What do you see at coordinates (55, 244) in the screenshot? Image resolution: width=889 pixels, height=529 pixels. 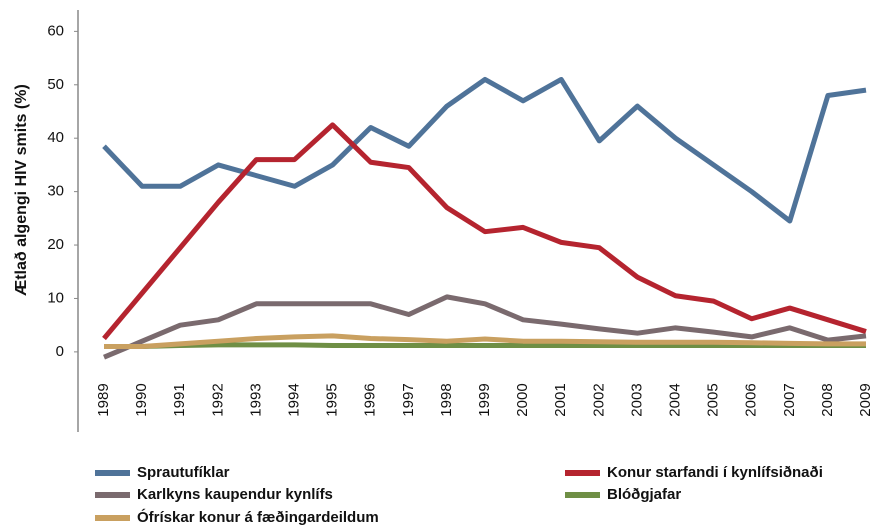 I see `y-tick-label: 20` at bounding box center [55, 244].